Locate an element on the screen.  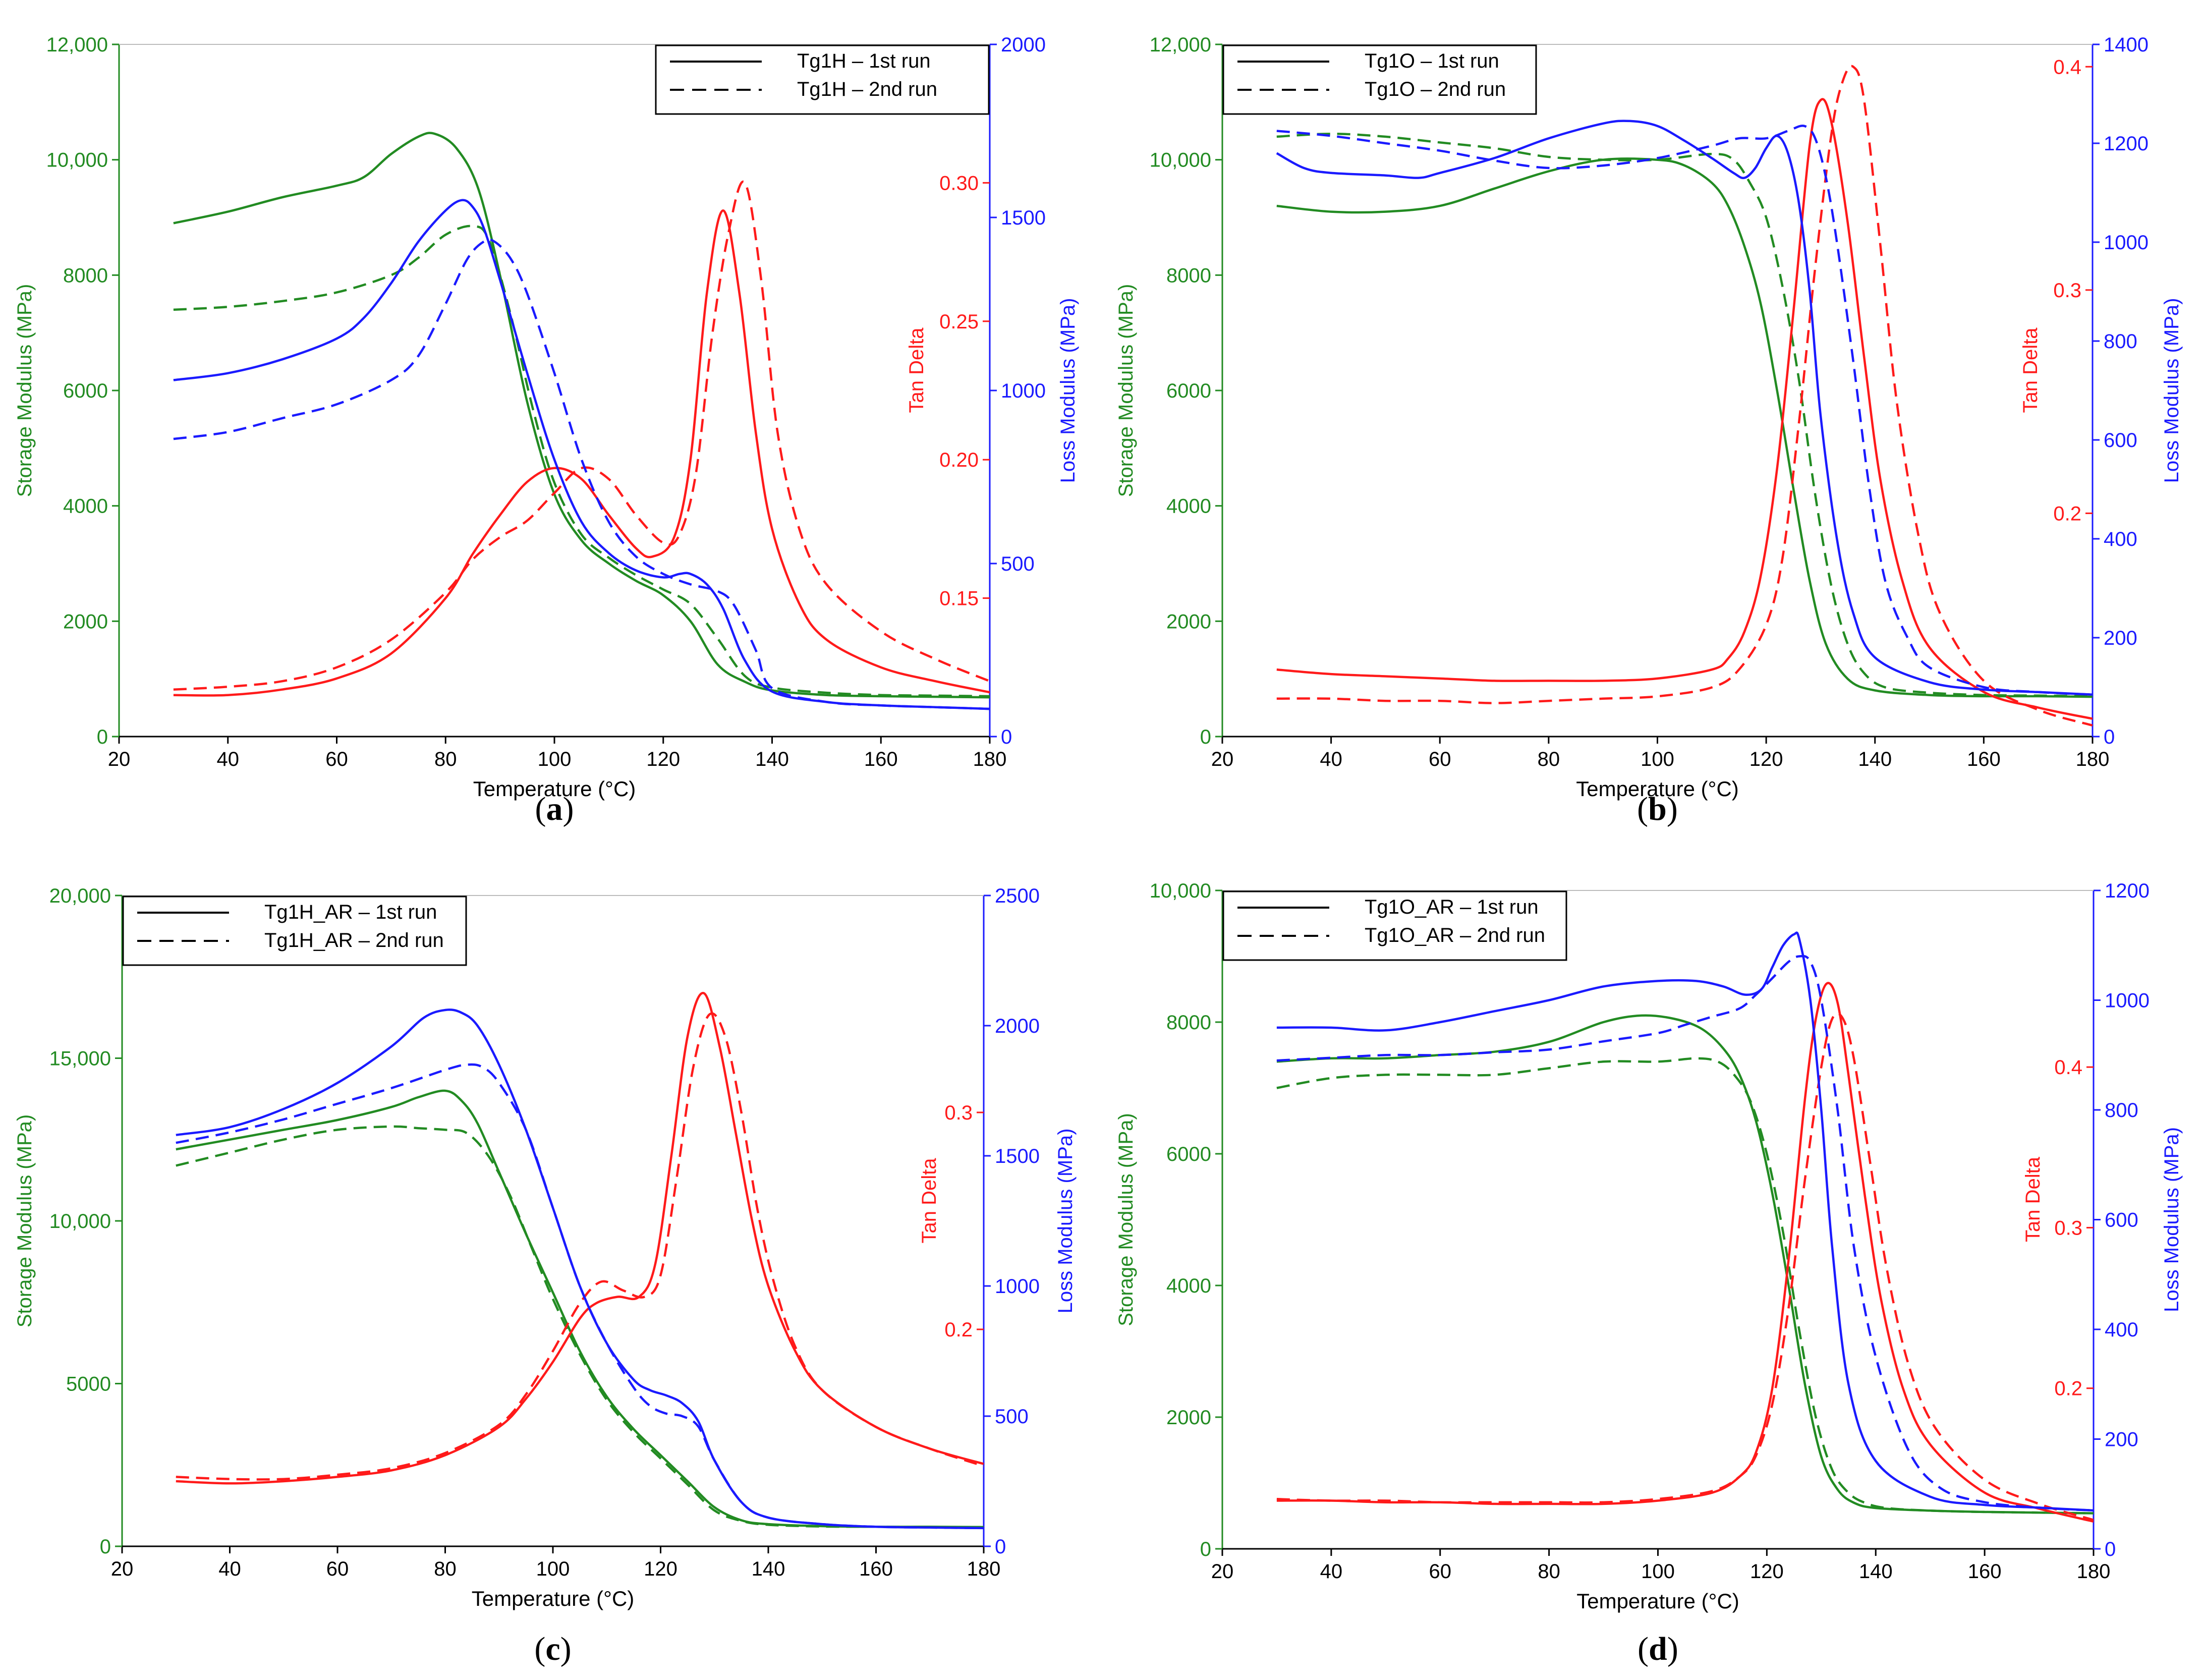
x-axis-label: Temperature (°C) is located at coordinates (554, 789).